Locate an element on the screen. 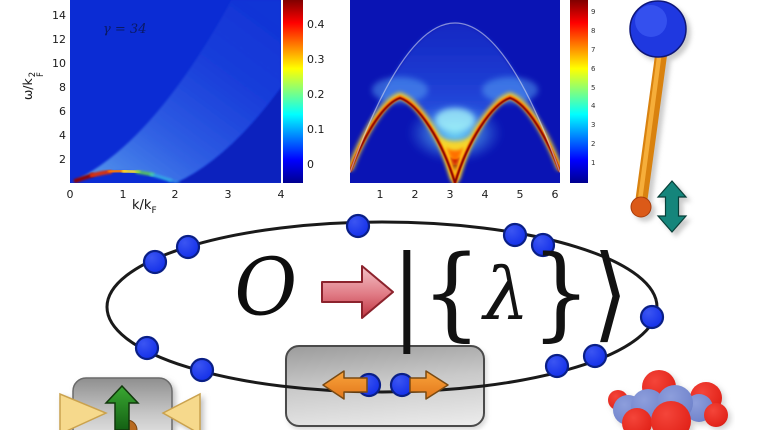 The width and height of the screenshot is (768, 430). gamma-annotation: γ = 34 is located at coordinates (124, 29).